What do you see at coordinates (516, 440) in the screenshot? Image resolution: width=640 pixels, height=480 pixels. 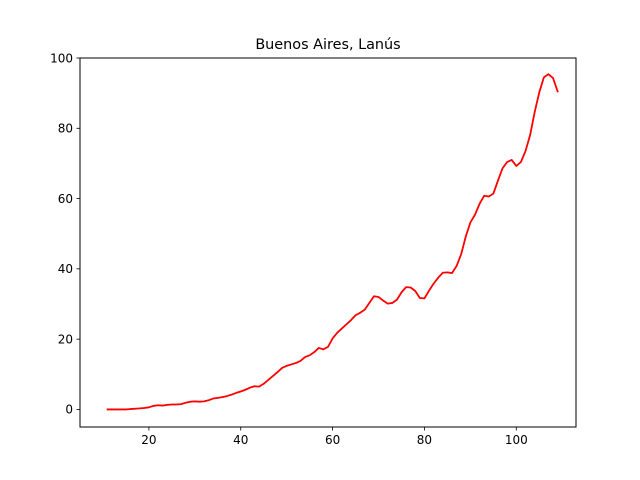 I see `x-tick-label: 100` at bounding box center [516, 440].